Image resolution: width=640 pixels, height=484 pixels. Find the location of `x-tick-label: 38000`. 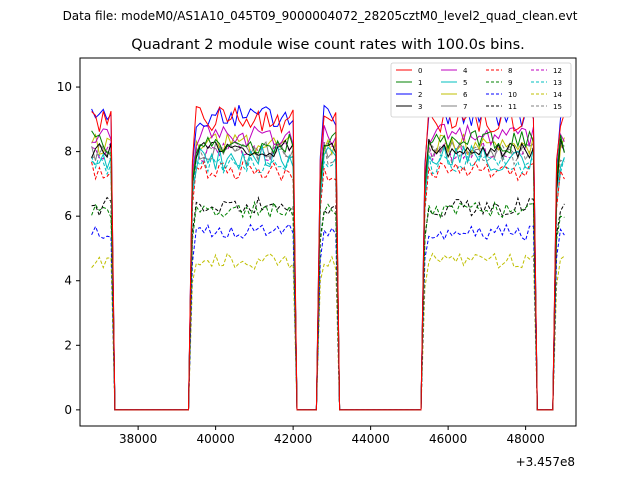

x-tick-label: 38000 is located at coordinates (138, 439).